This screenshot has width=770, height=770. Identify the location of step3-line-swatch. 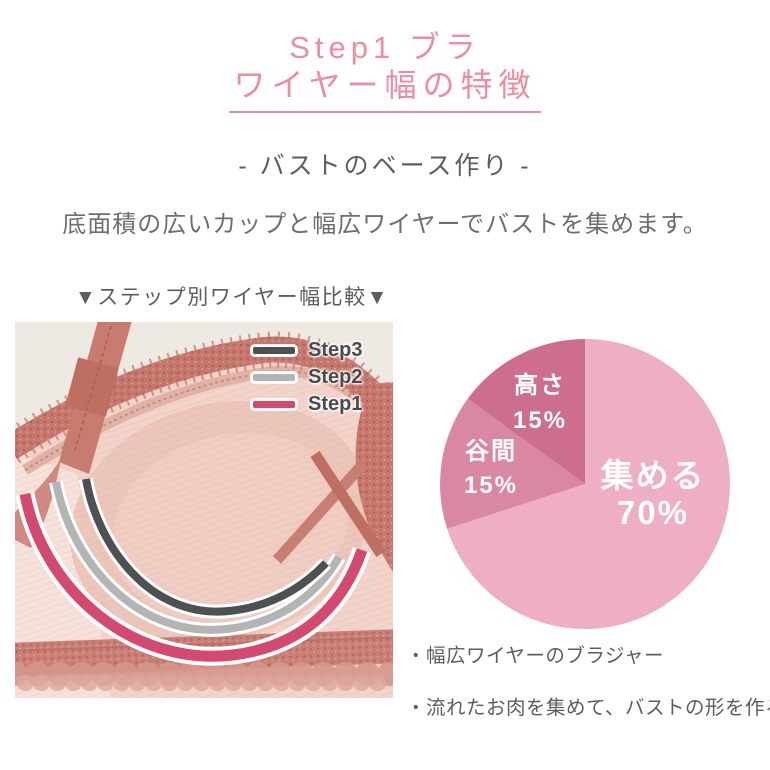
(274, 350).